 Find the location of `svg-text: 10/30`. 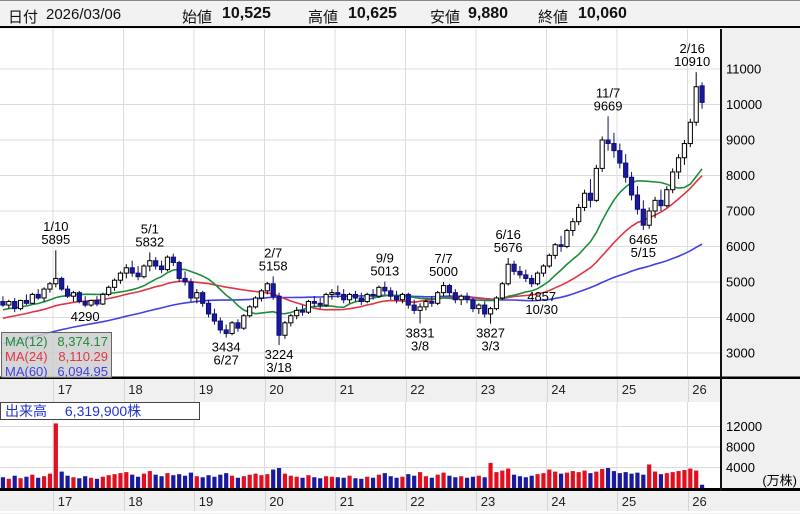

svg-text: 10/30 is located at coordinates (541, 309).